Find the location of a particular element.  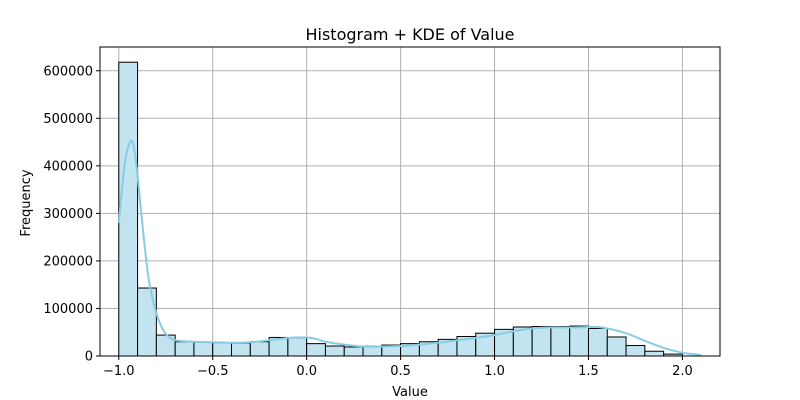

x-axis-label: Value is located at coordinates (410, 392).